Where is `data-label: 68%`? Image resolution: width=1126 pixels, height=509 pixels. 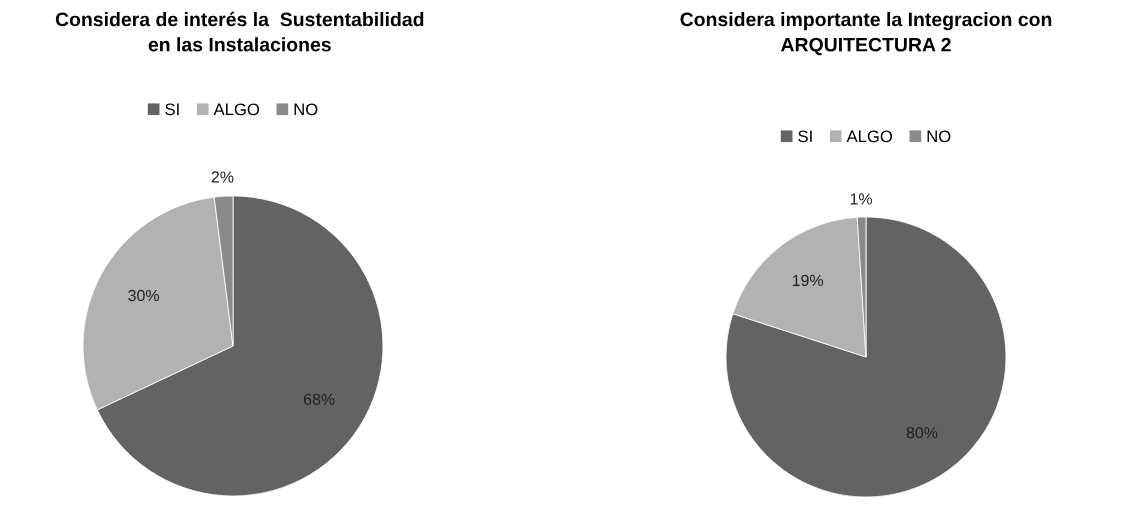 data-label: 68% is located at coordinates (319, 399).